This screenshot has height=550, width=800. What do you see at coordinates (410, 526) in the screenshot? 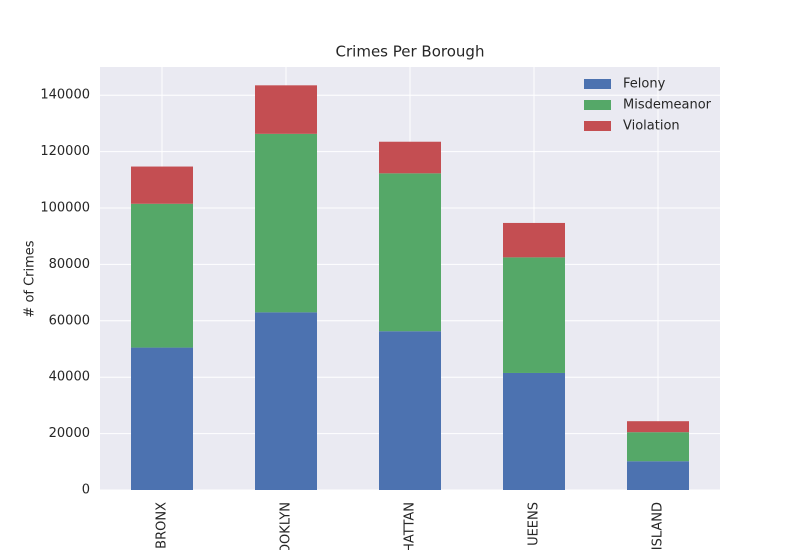
I see `x-tick-label: HATTAN` at bounding box center [410, 526].